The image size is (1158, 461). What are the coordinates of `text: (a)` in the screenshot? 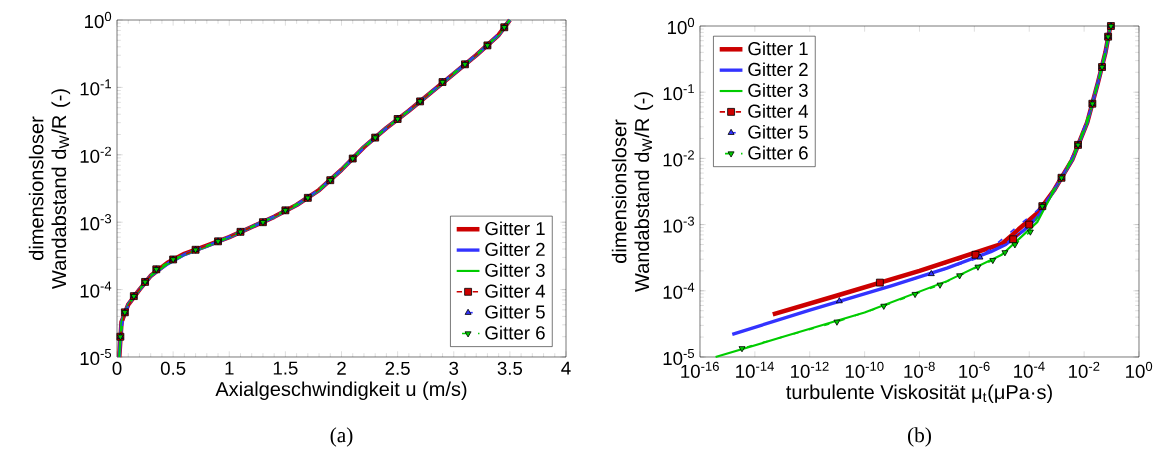 It's located at (341, 437).